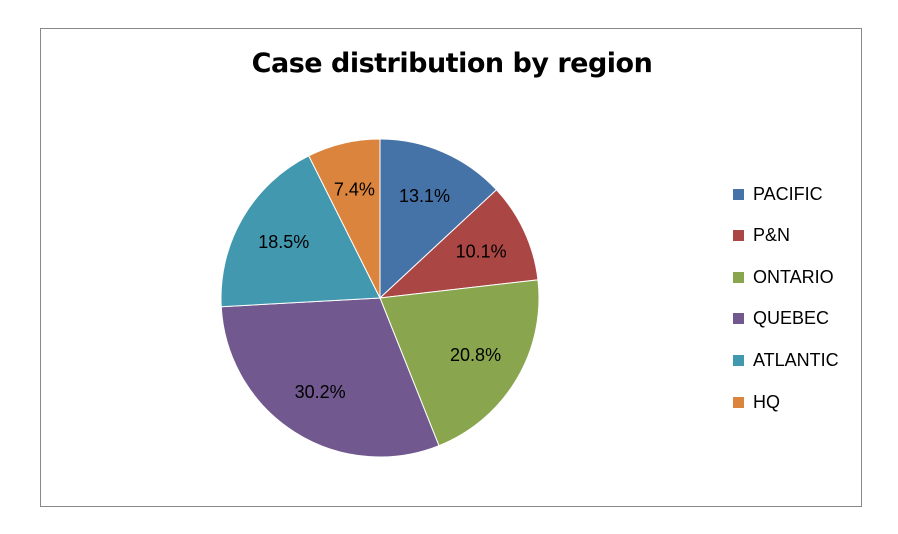 The width and height of the screenshot is (898, 534). Describe the element at coordinates (354, 190) in the screenshot. I see `data-label: 7.4%` at that location.